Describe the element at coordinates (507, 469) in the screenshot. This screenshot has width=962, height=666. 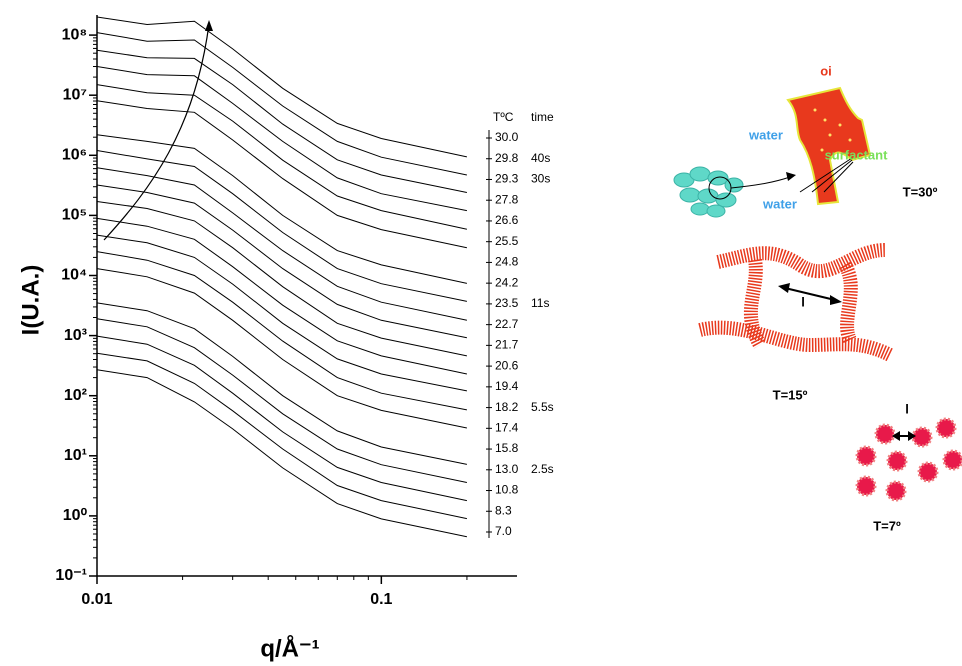
I see `legend-label: 13.0` at that location.